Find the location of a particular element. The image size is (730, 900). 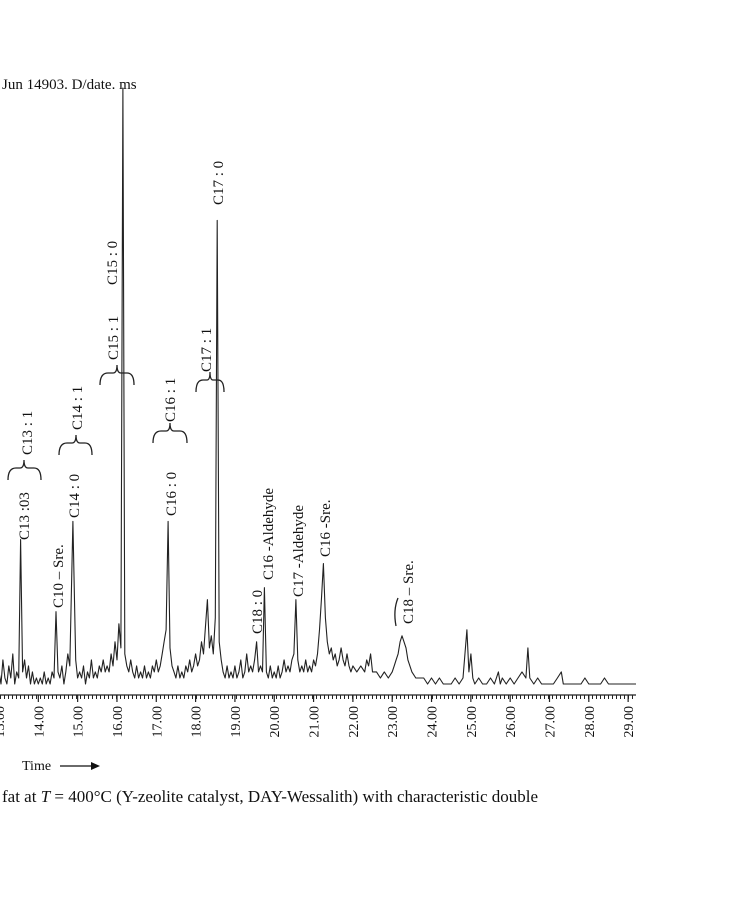

peak-label: C17 -Aldehyde is located at coordinates (299, 551).